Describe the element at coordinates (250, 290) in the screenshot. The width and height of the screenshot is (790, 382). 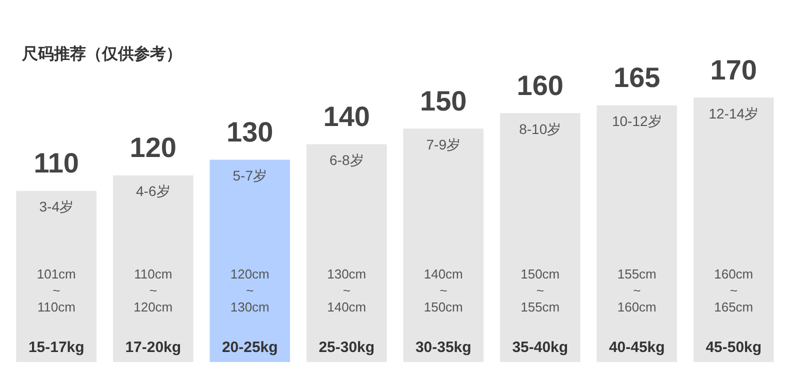
I see `annotation: 120cm ~ 130cm` at that location.